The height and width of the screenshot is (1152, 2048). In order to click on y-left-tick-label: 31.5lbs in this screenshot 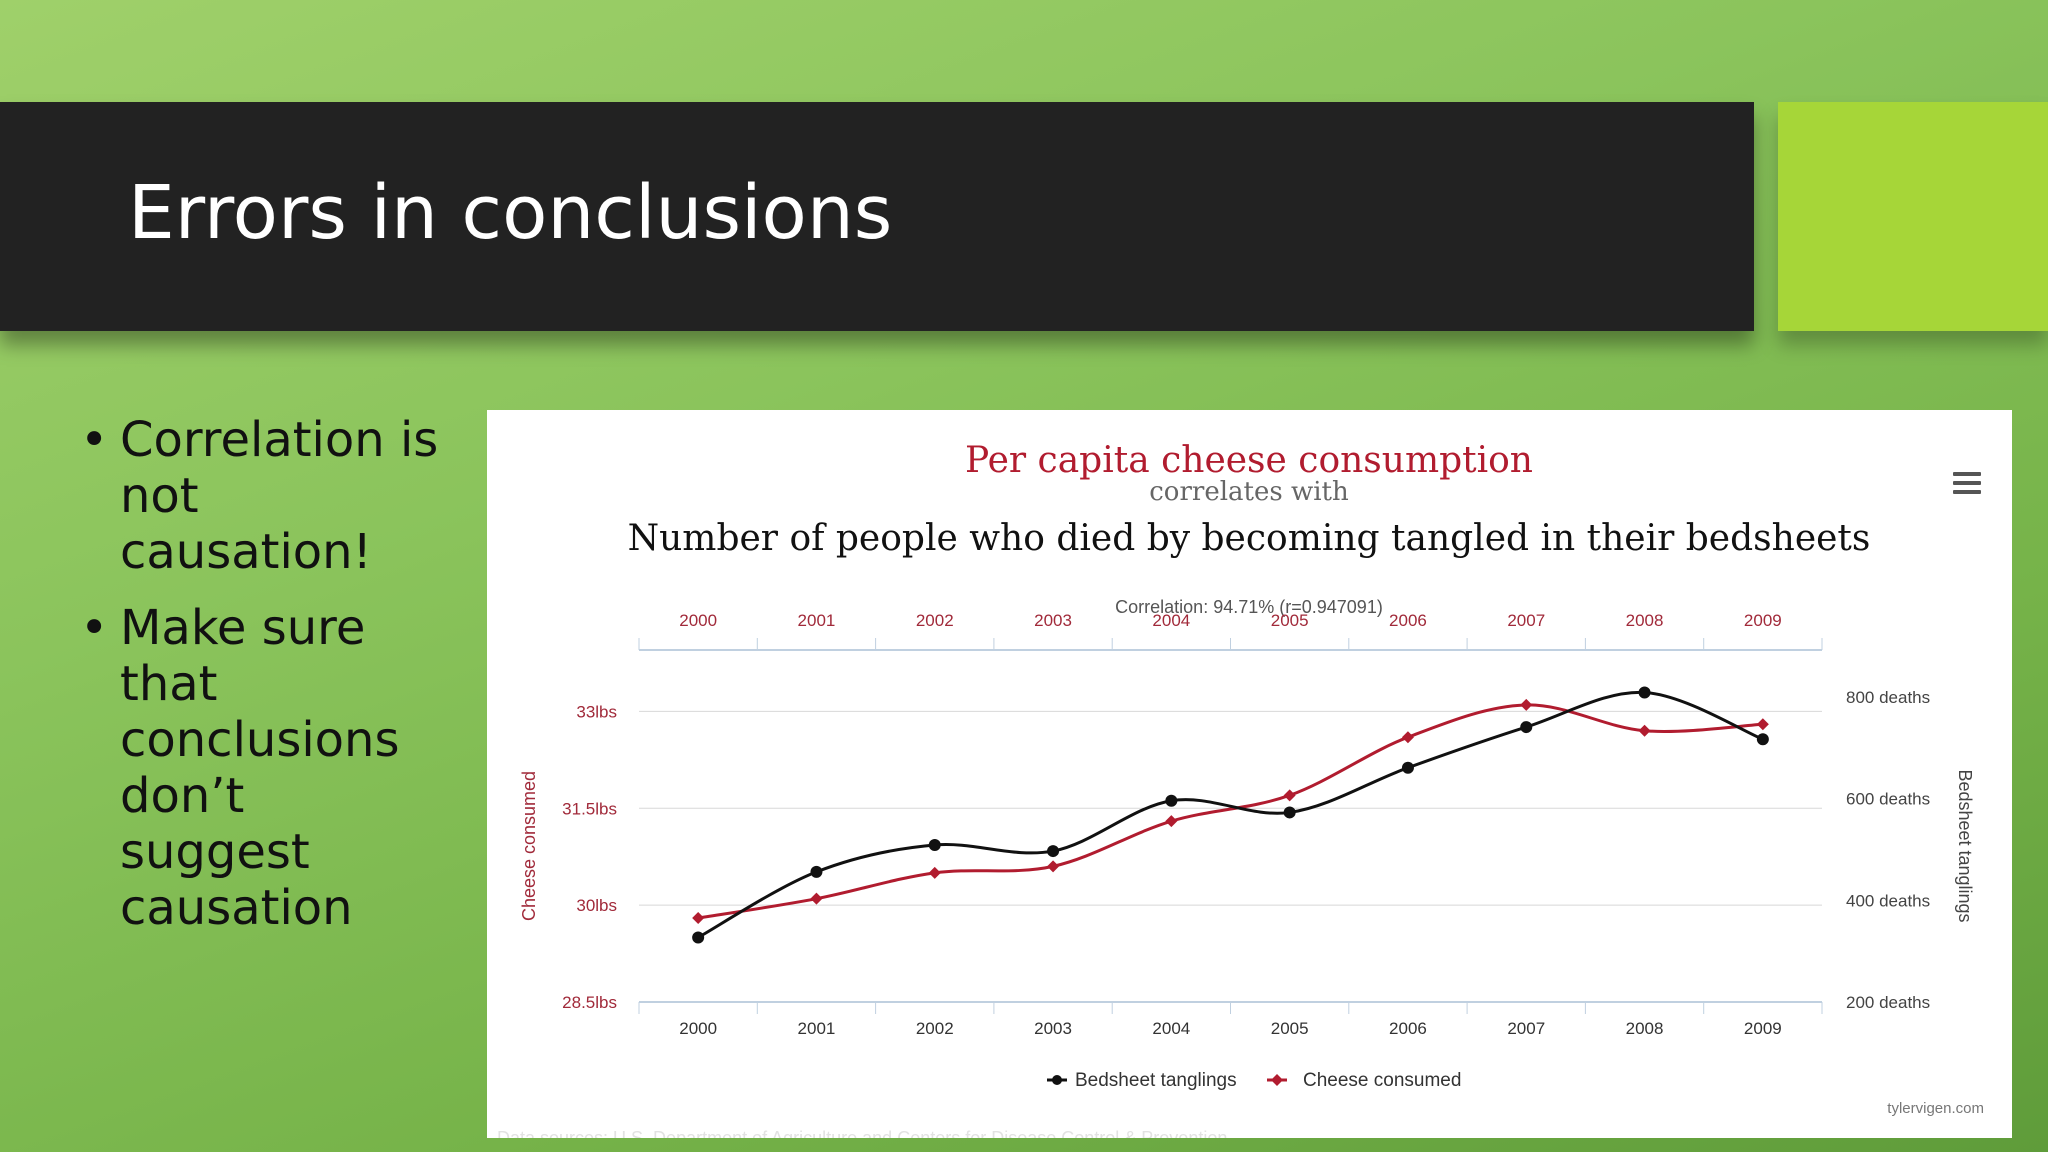, I will do `click(589, 808)`.